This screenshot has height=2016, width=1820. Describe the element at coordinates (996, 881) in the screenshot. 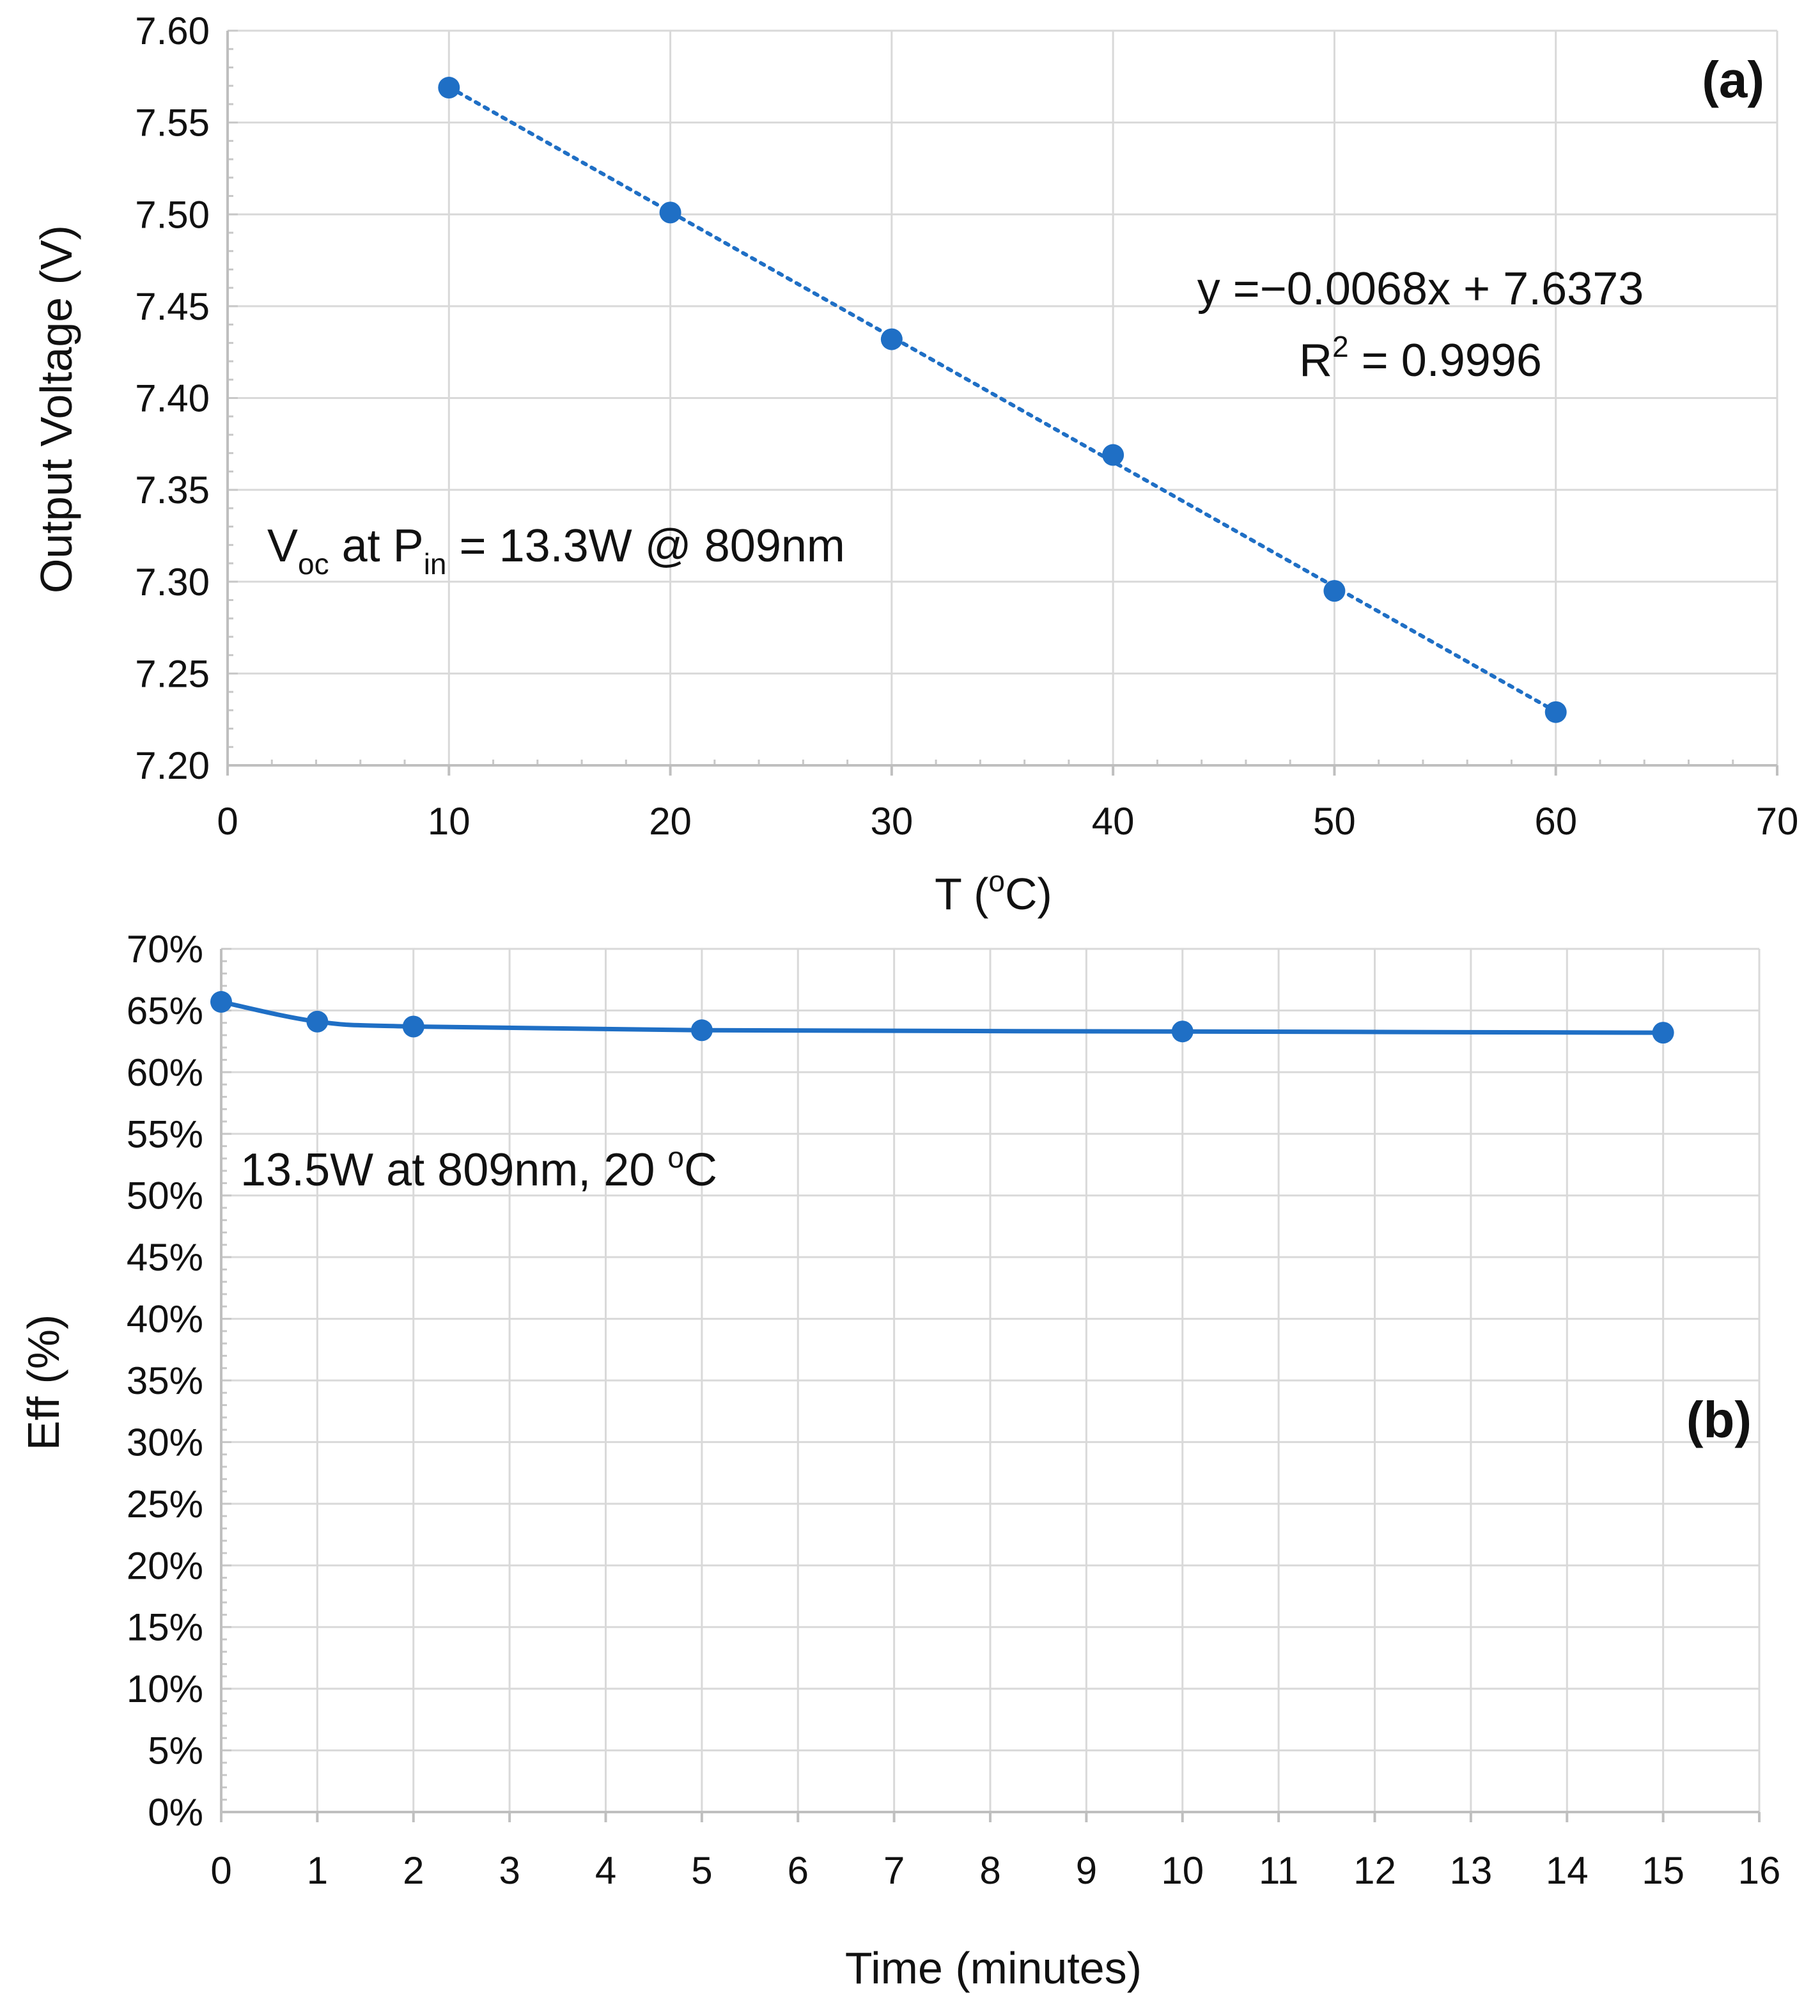

I see `x-axis-title-a-sup: o` at that location.